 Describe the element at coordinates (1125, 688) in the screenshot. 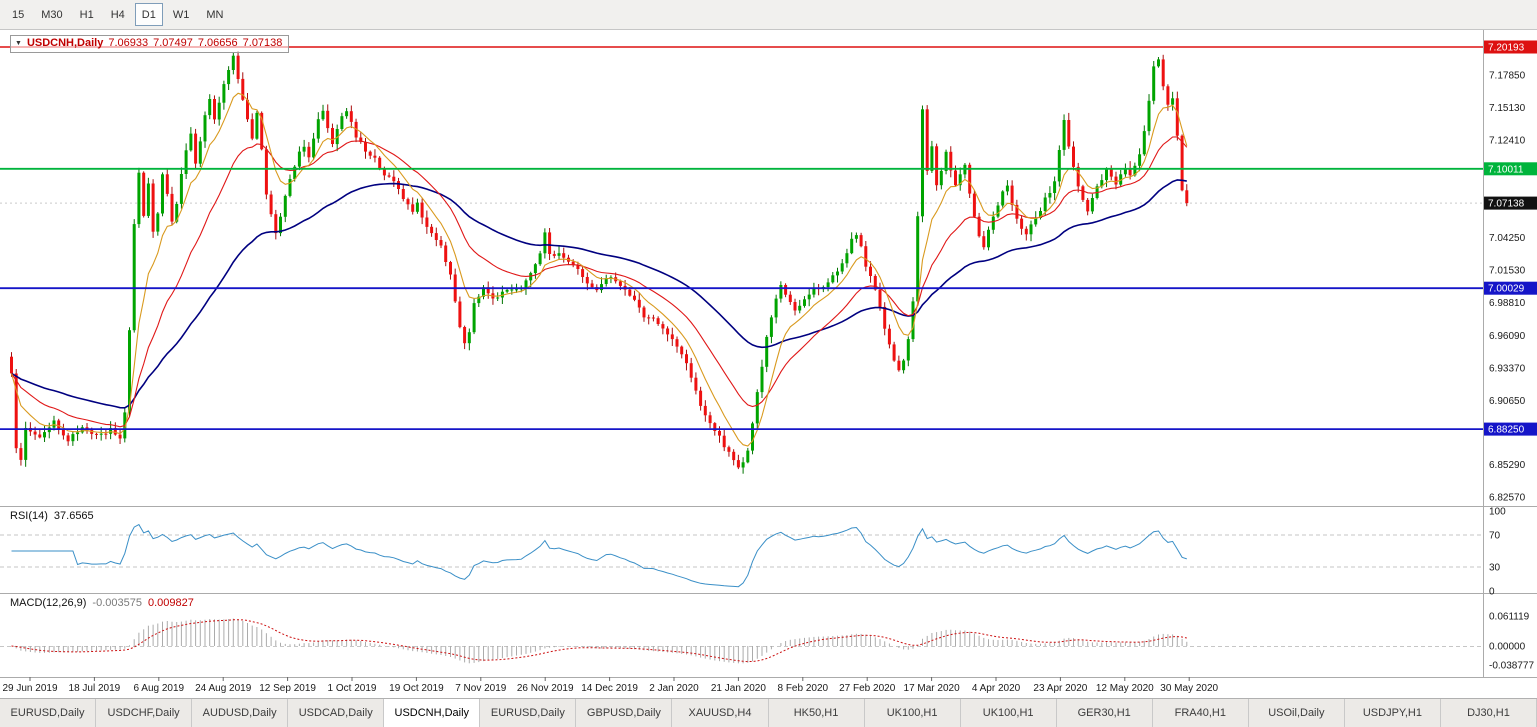

I see `svg-text: 12 May 2020` at that location.